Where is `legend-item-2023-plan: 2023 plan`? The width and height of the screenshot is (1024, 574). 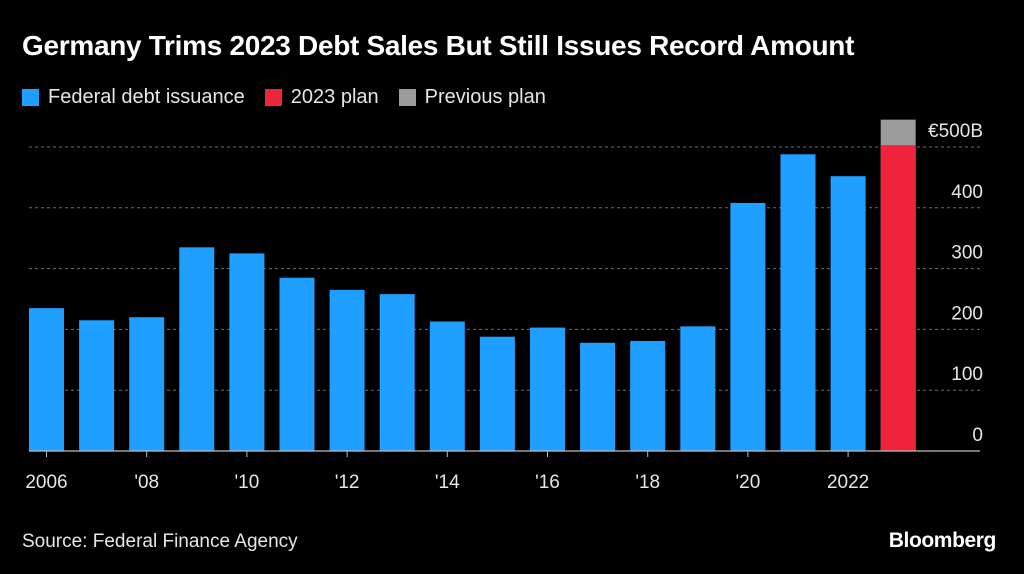 legend-item-2023-plan: 2023 plan is located at coordinates (321, 97).